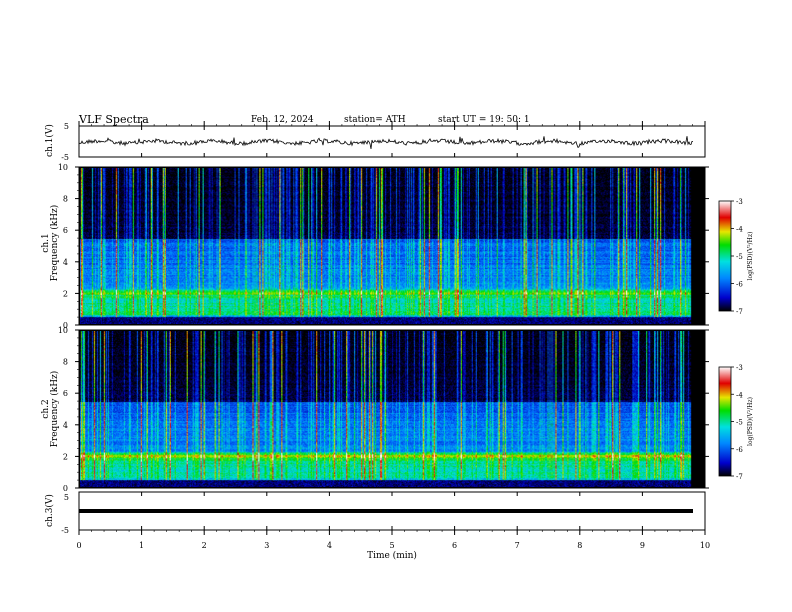 This screenshot has width=792, height=612. What do you see at coordinates (78, 545) in the screenshot?
I see `x-tick-label: 0` at bounding box center [78, 545].